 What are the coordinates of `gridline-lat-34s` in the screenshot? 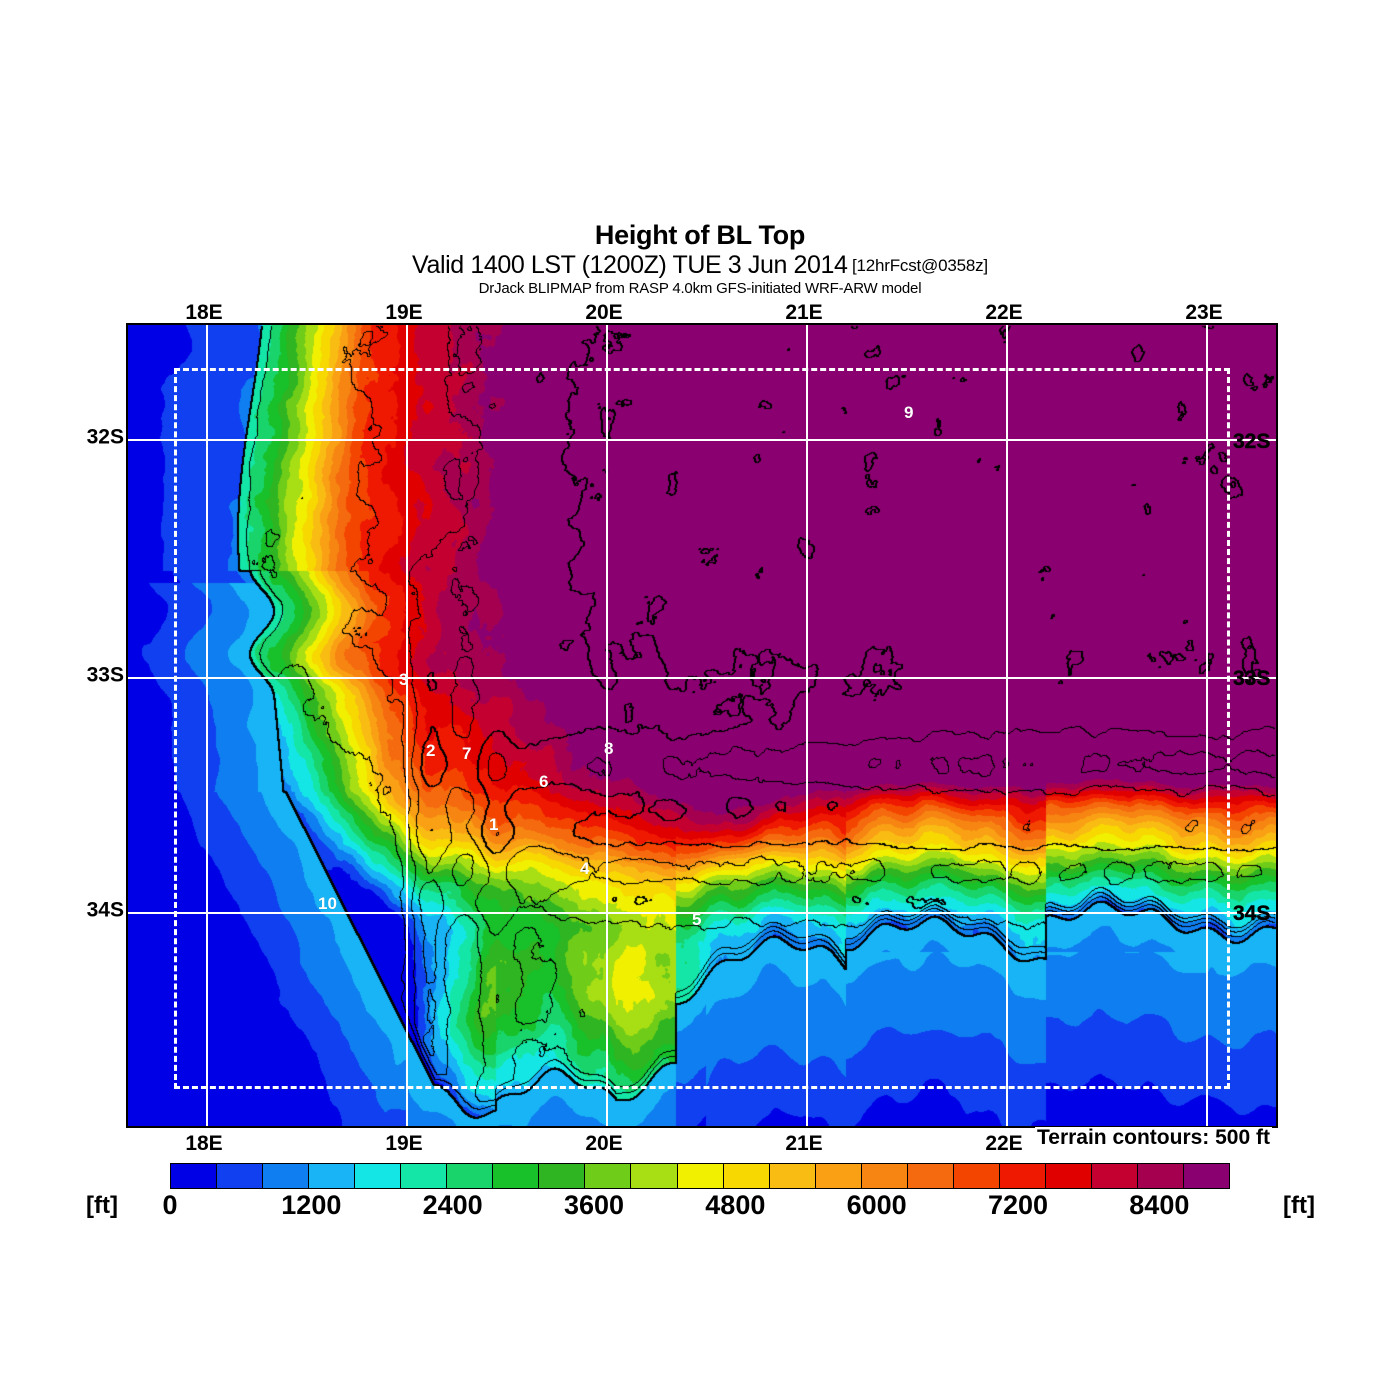 It's located at (702, 913).